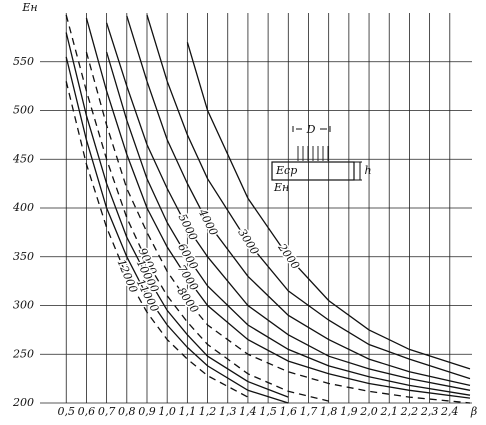  Describe the element at coordinates (29, 7) in the screenshot. I see `y-axis-label: Eн` at that location.